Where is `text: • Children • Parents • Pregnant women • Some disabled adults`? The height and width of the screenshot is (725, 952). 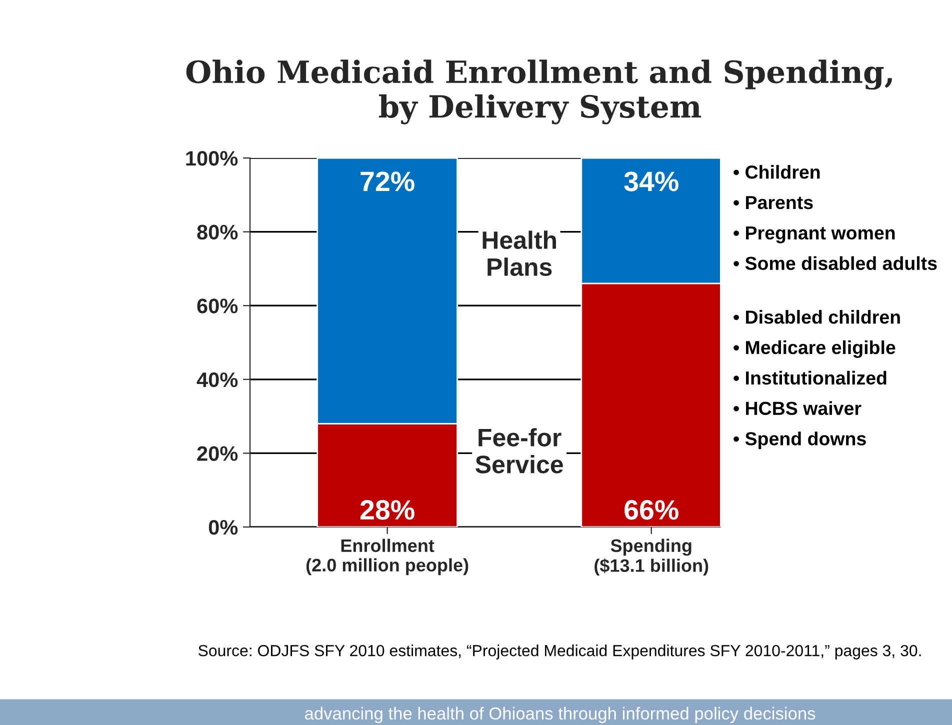 text: • Children • Parents • Pregnant women • Some disabled adults is located at coordinates (835, 217).